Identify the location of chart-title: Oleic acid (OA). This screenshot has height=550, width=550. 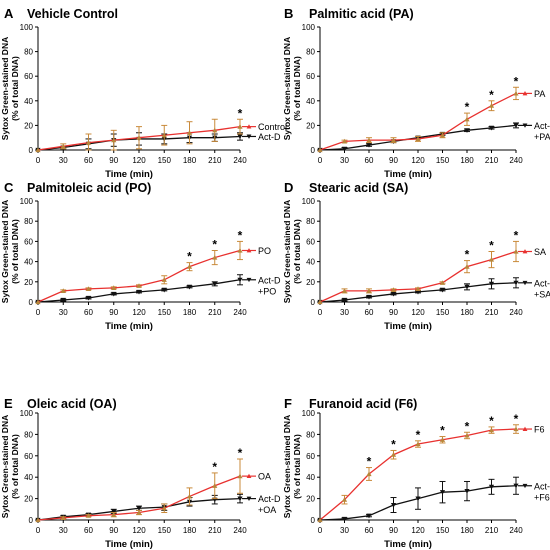
(72, 404).